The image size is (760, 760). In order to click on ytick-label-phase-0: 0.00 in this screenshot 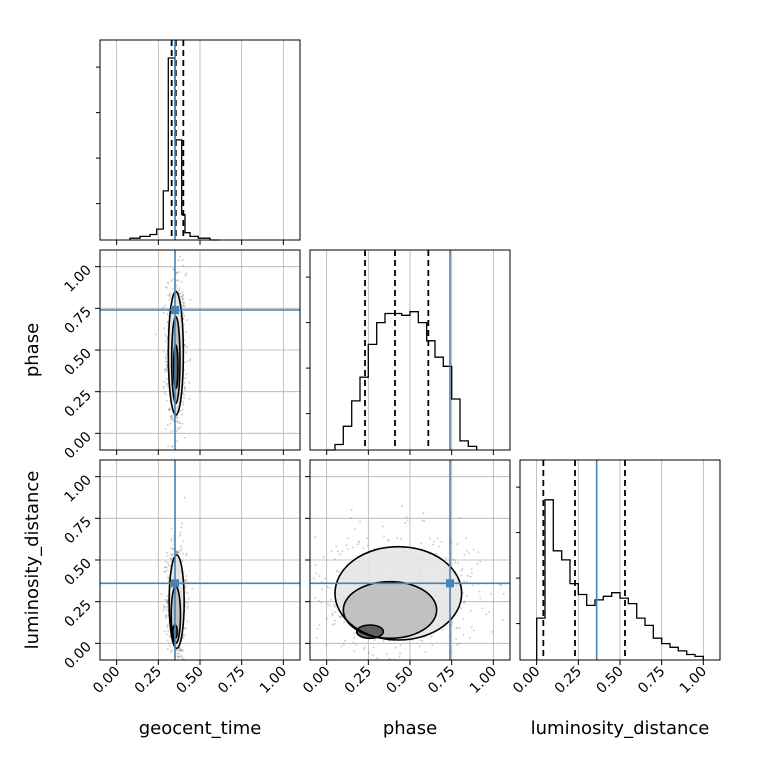, I will do `click(77, 445)`.